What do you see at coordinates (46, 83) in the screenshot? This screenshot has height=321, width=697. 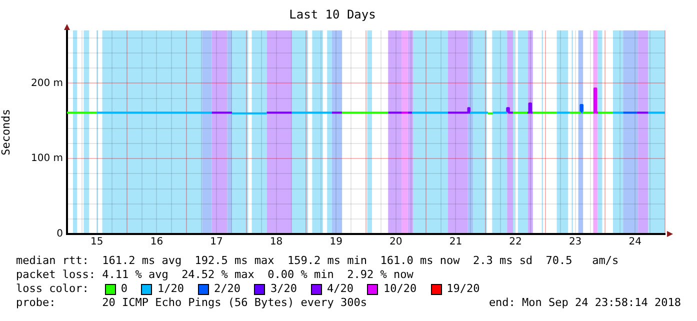 I see `y-tick-label: 200 m` at bounding box center [46, 83].